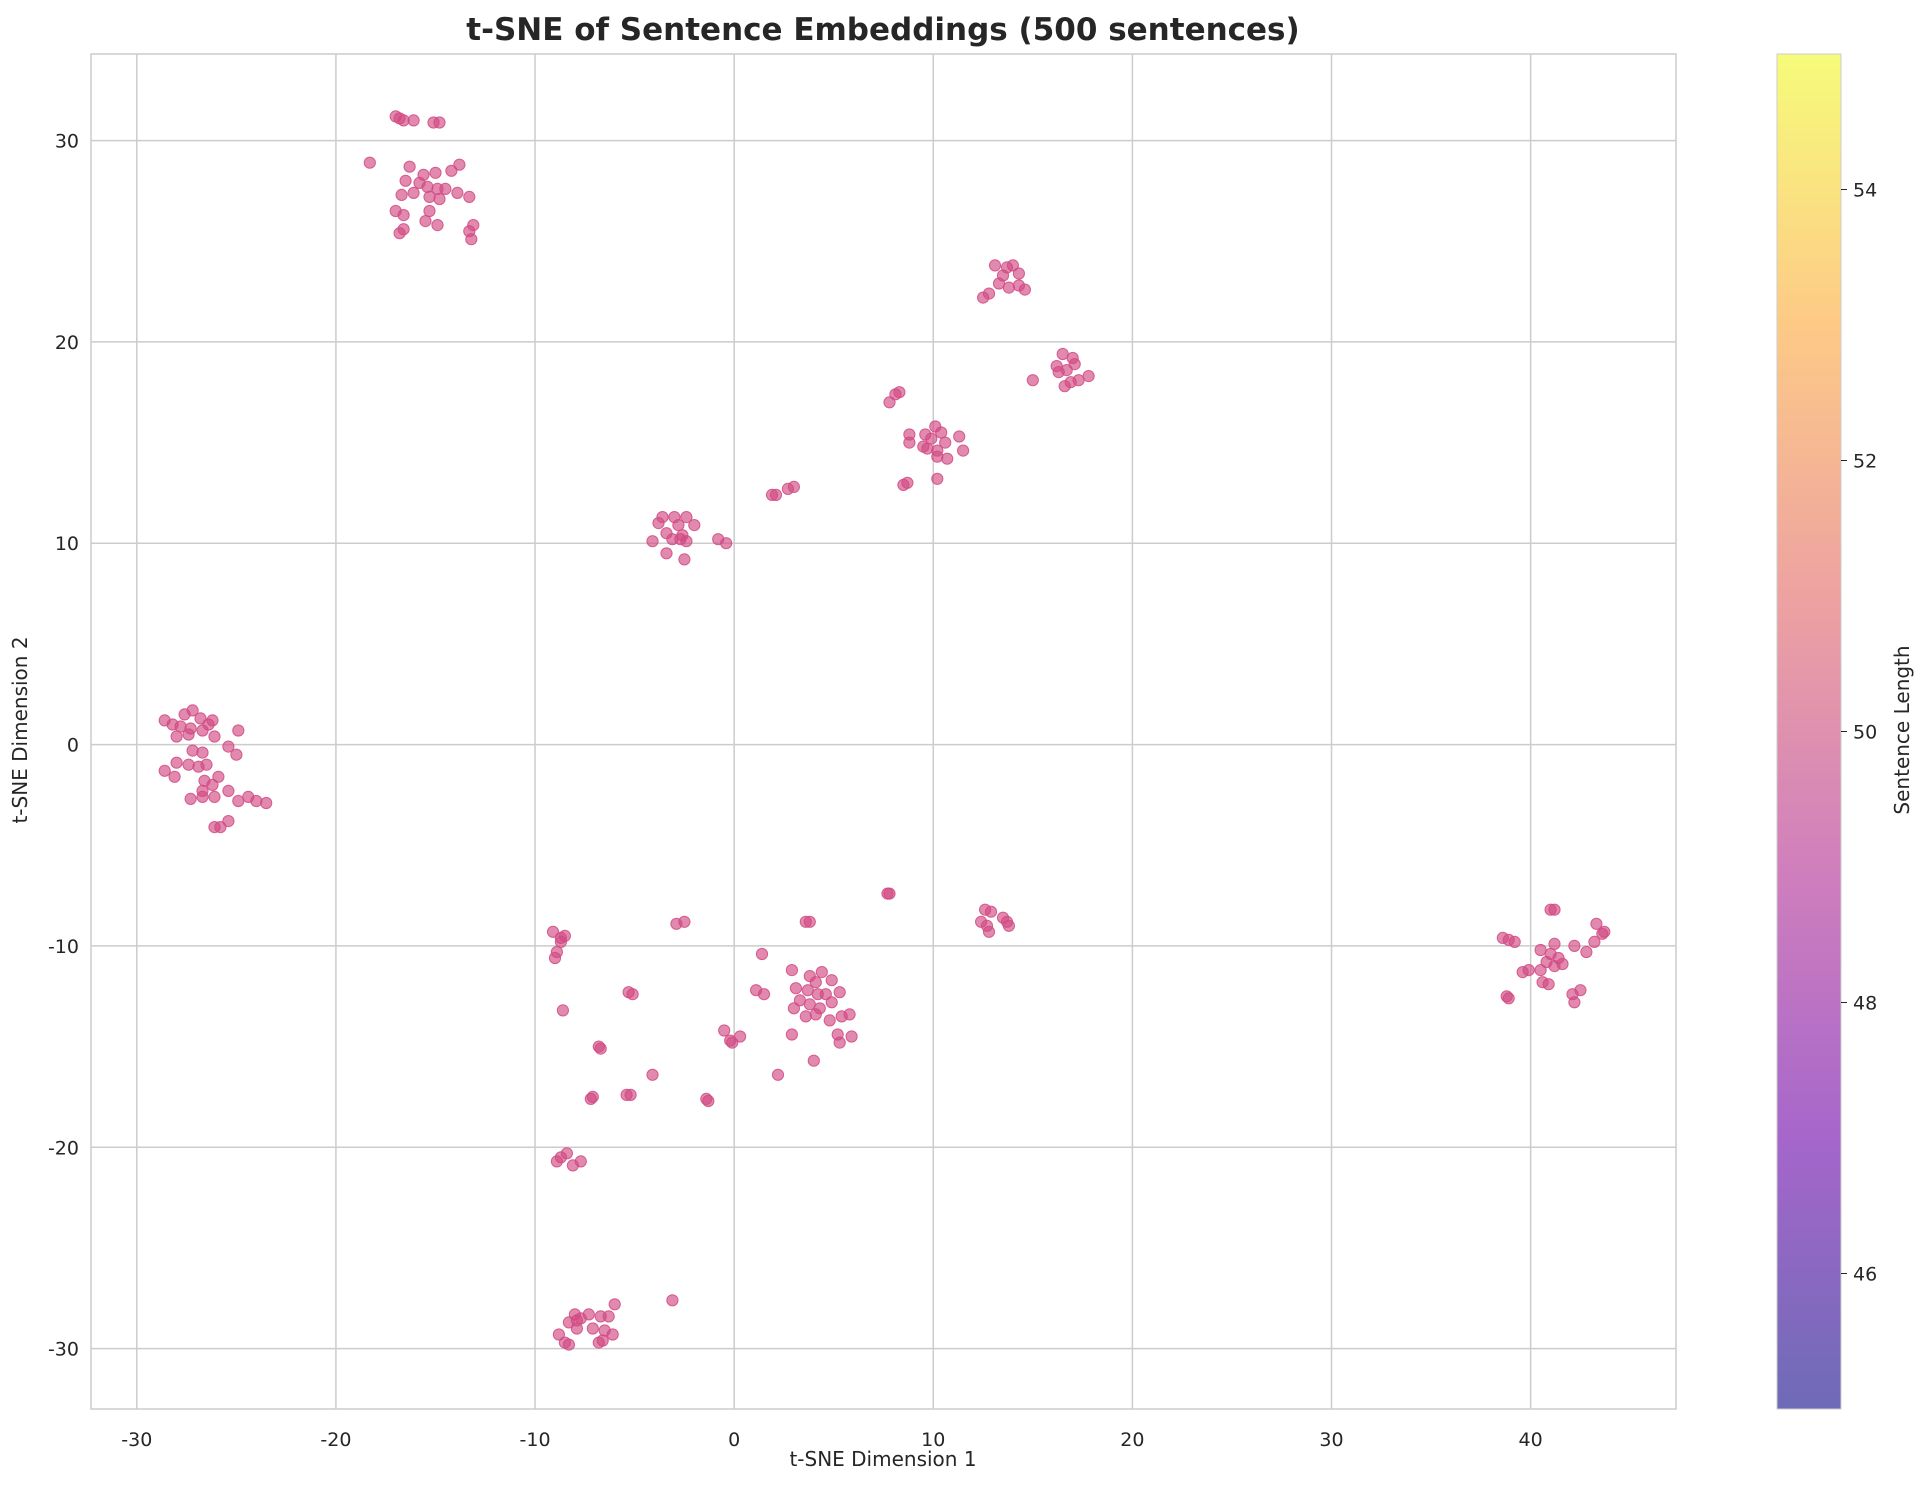 Image resolution: width=1924 pixels, height=1489 pixels. I want to click on x-tick-label: -20, so click(335, 1440).